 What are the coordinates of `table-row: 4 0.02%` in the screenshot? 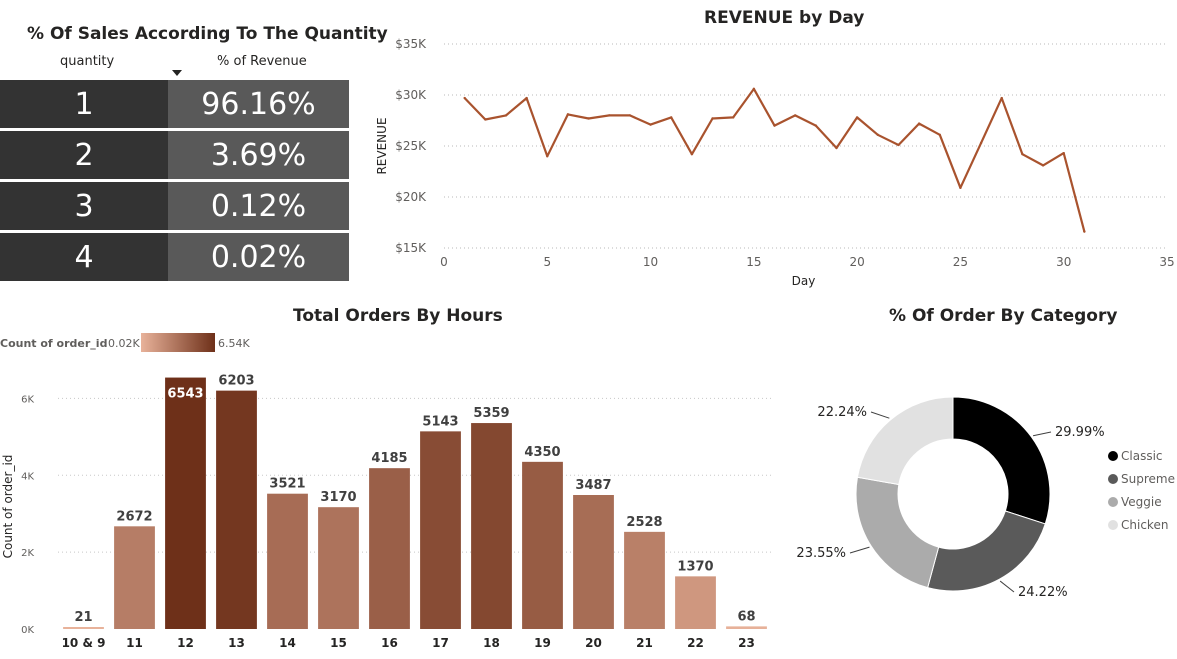 It's located at (174, 258).